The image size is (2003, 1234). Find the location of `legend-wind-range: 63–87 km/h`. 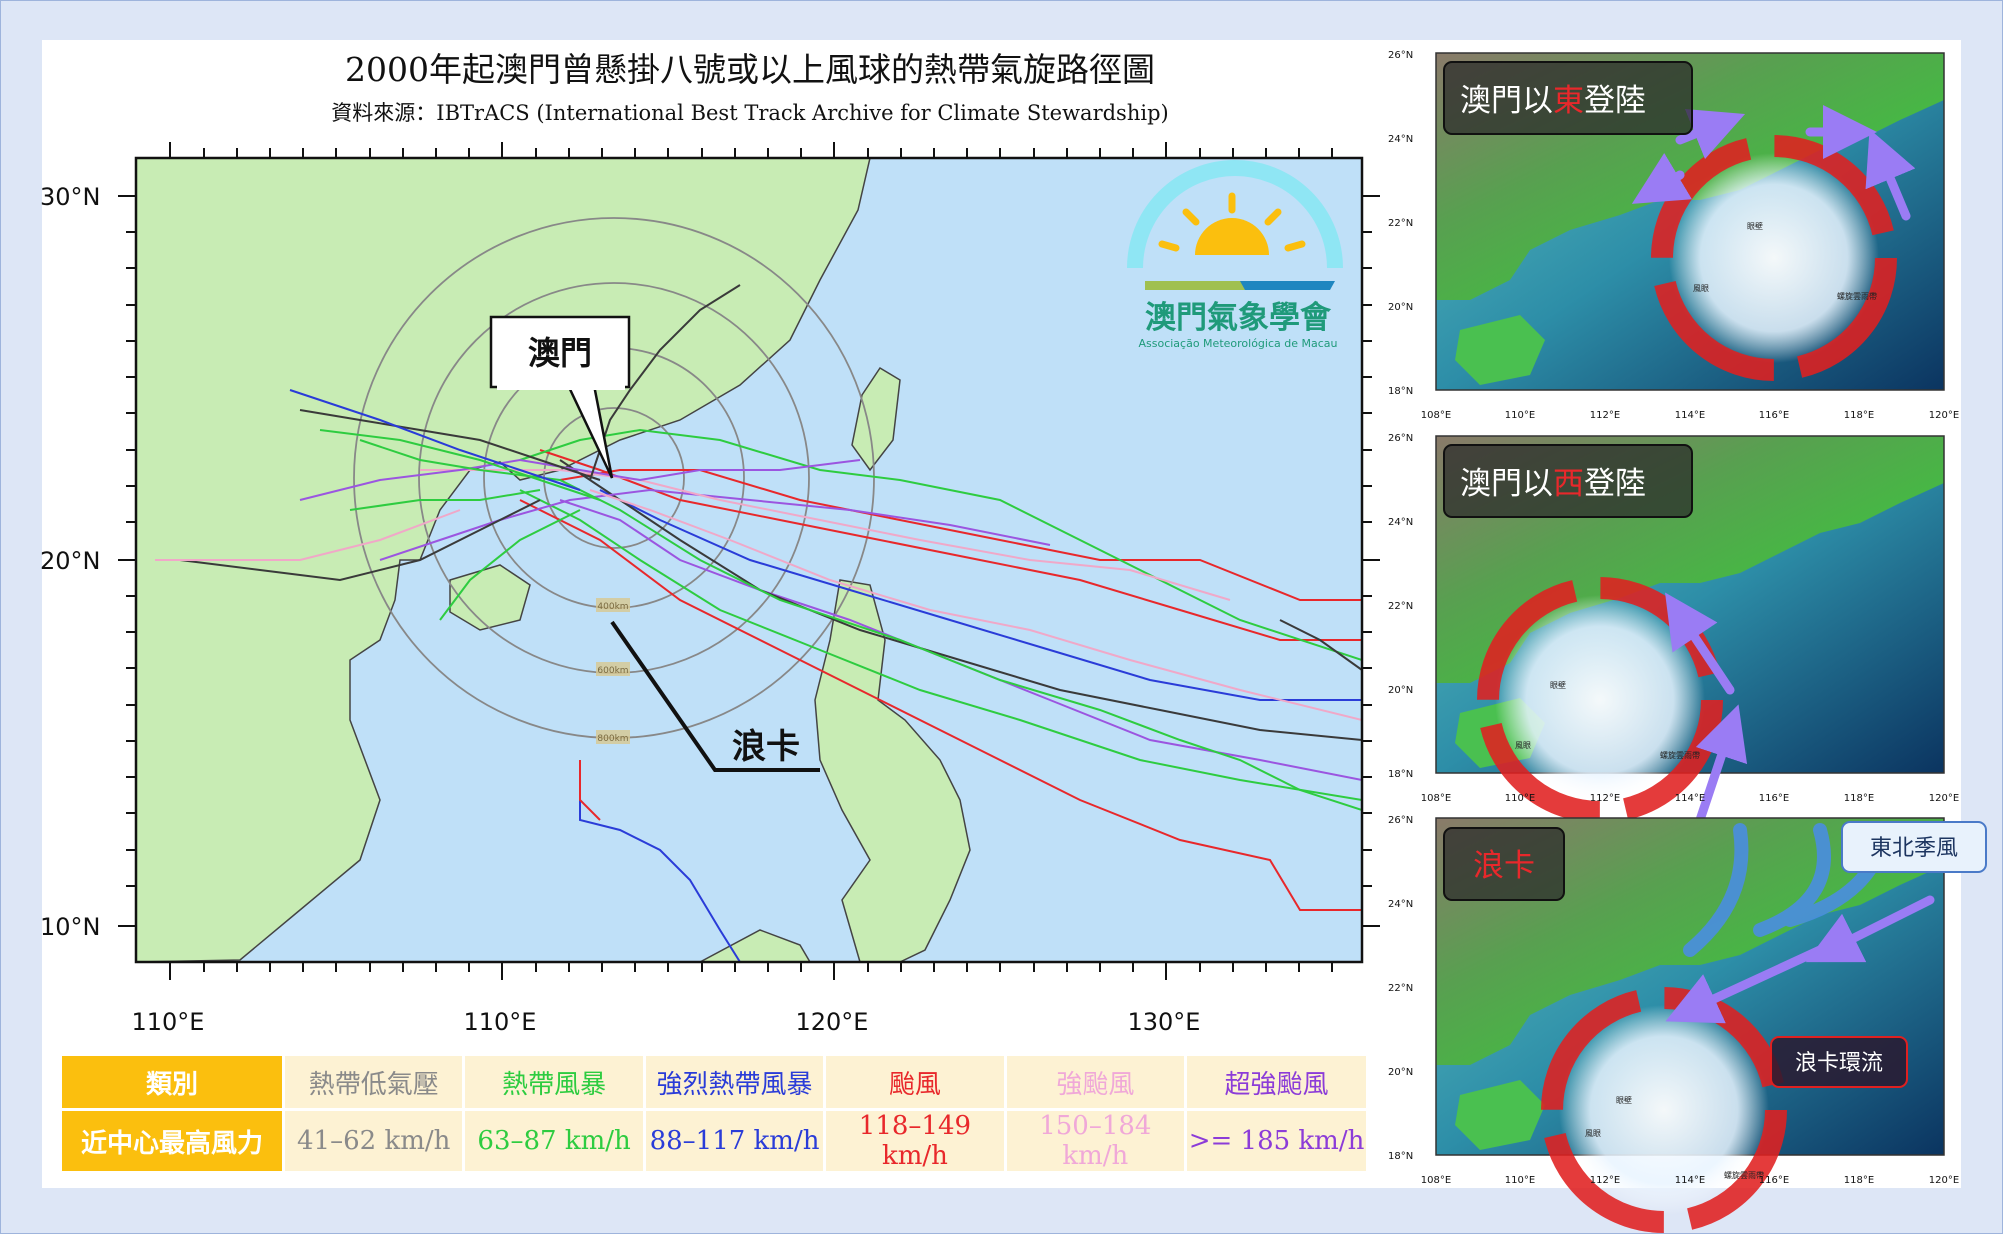

legend-wind-range: 63–87 km/h is located at coordinates (553, 1139).